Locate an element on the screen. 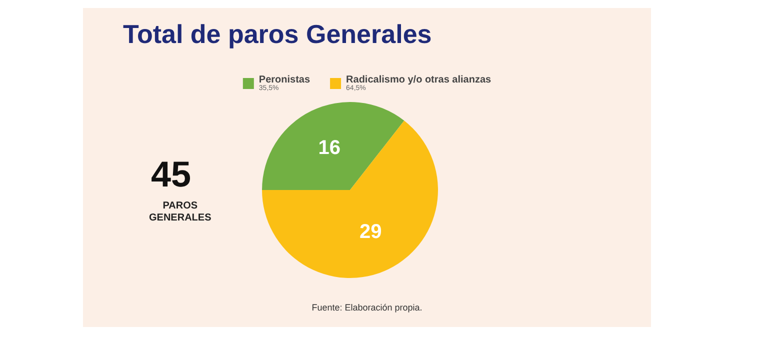 The width and height of the screenshot is (768, 356). text: 45 is located at coordinates (171, 174).